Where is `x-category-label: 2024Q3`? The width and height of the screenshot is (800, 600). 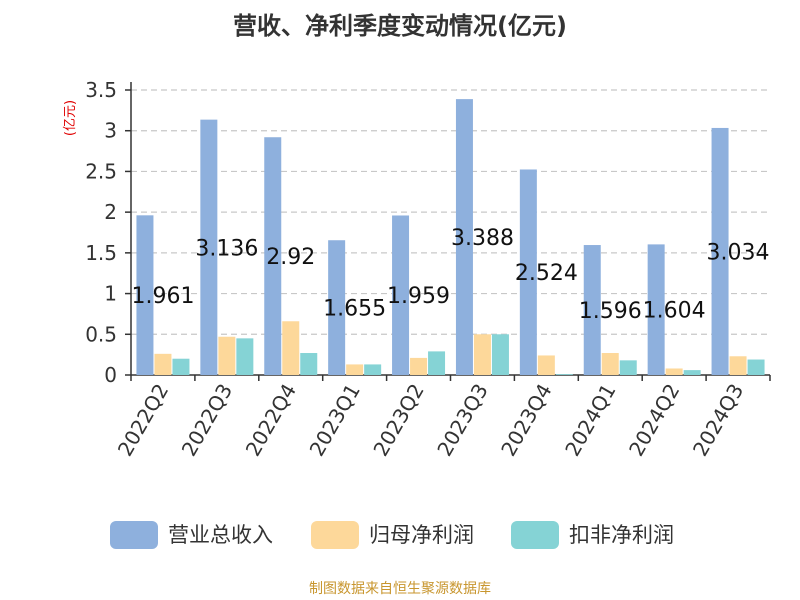
x-category-label: 2024Q3 is located at coordinates (718, 420).